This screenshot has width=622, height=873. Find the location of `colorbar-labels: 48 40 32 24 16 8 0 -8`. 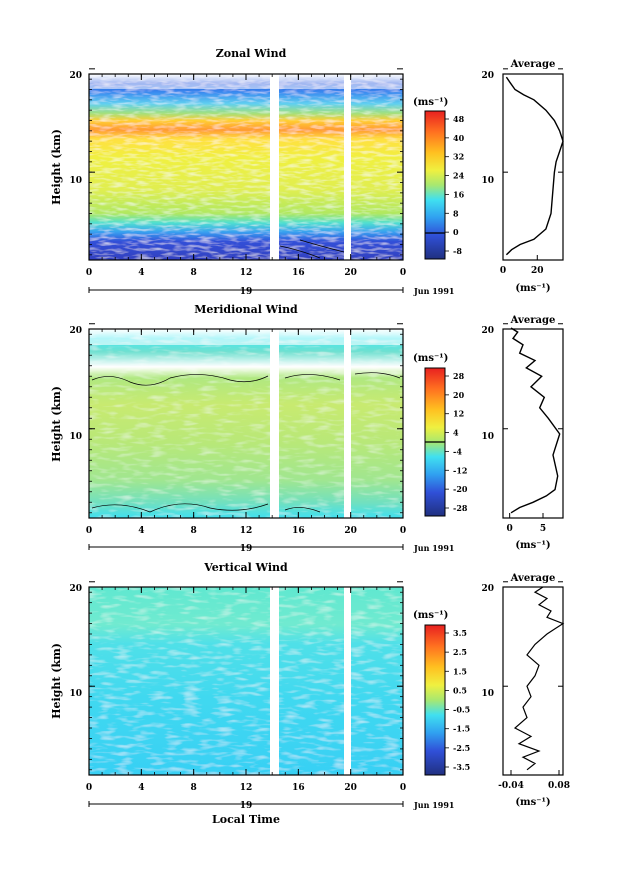

colorbar-labels: 48 40 32 24 16 8 0 -8 is located at coordinates (455, 185).